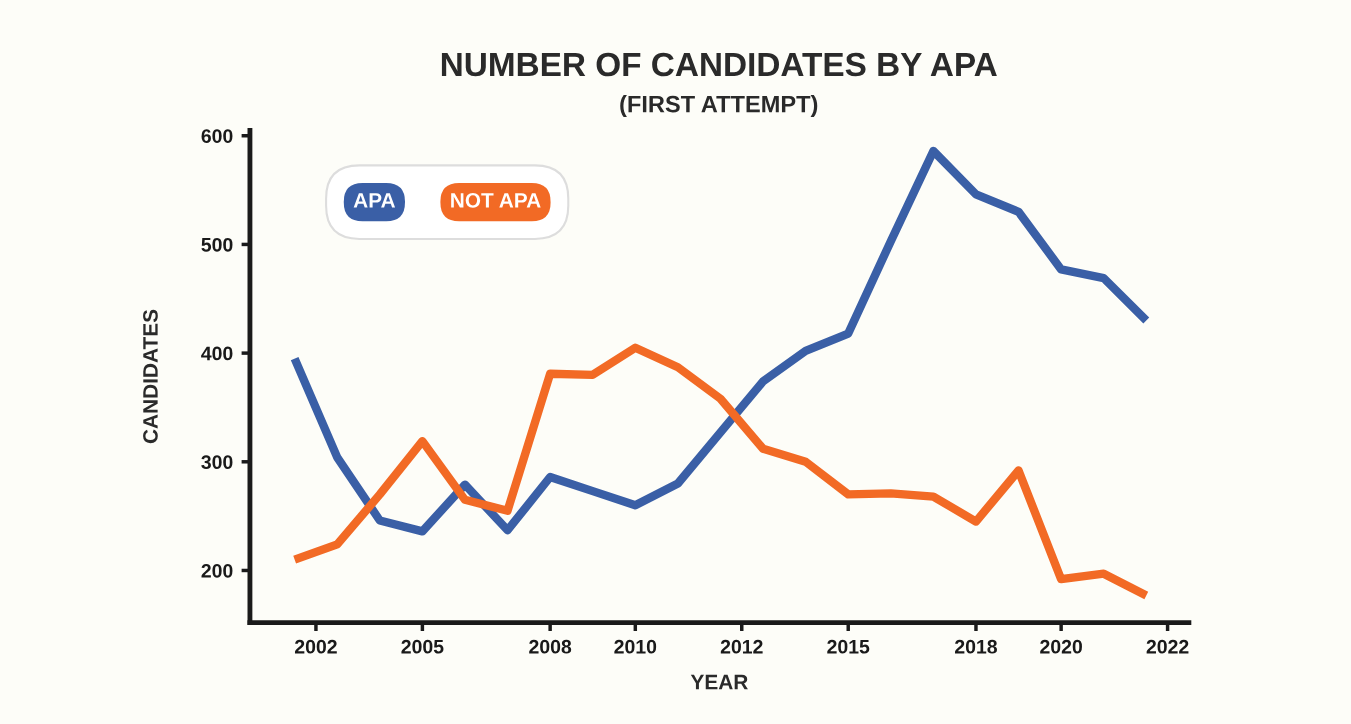  Describe the element at coordinates (848, 646) in the screenshot. I see `x-tick-label: 2015` at that location.